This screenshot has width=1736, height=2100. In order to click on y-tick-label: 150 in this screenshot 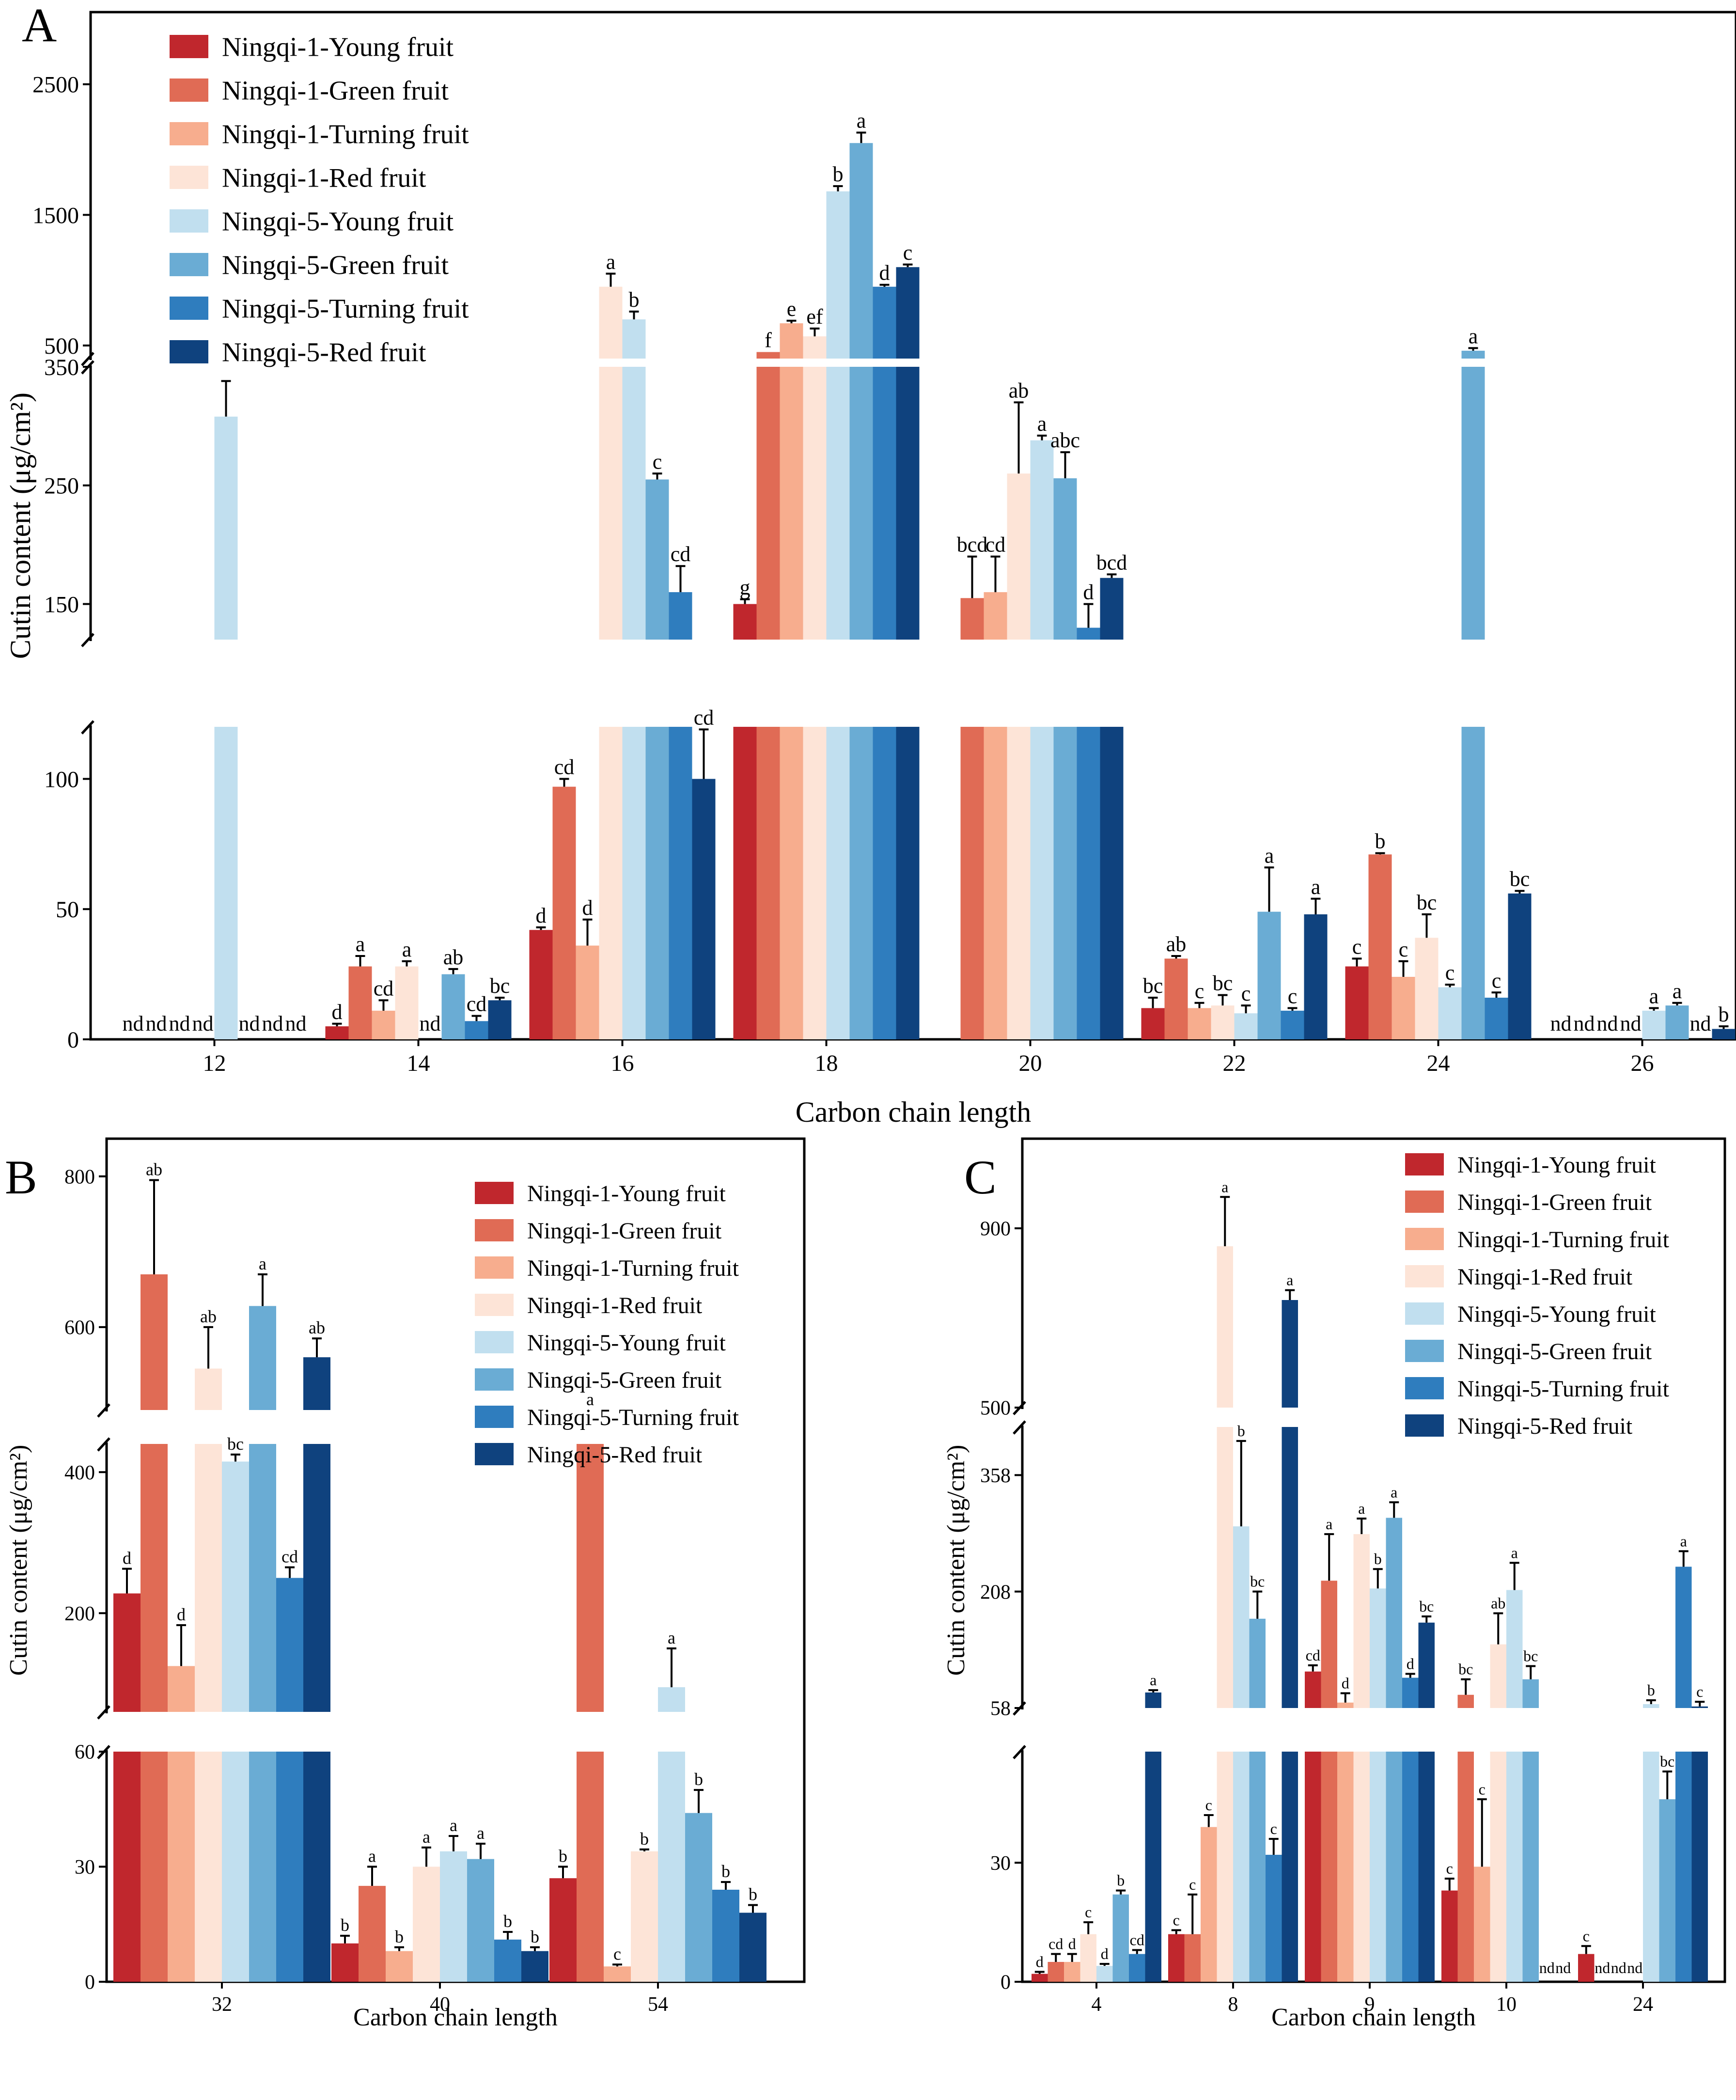, I will do `click(61, 604)`.